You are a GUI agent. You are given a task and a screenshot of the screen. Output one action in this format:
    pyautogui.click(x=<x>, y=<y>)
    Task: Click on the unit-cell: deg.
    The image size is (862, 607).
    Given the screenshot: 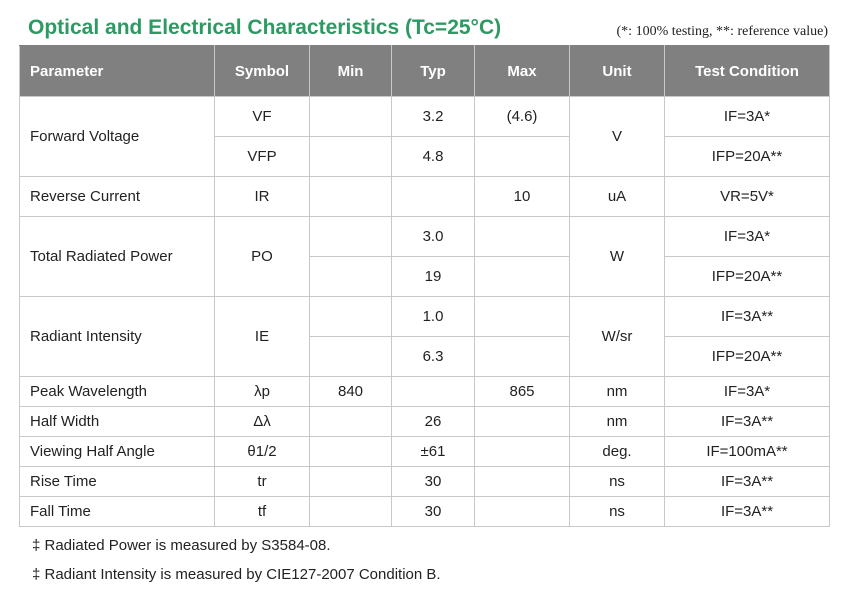 What is the action you would take?
    pyautogui.click(x=617, y=451)
    